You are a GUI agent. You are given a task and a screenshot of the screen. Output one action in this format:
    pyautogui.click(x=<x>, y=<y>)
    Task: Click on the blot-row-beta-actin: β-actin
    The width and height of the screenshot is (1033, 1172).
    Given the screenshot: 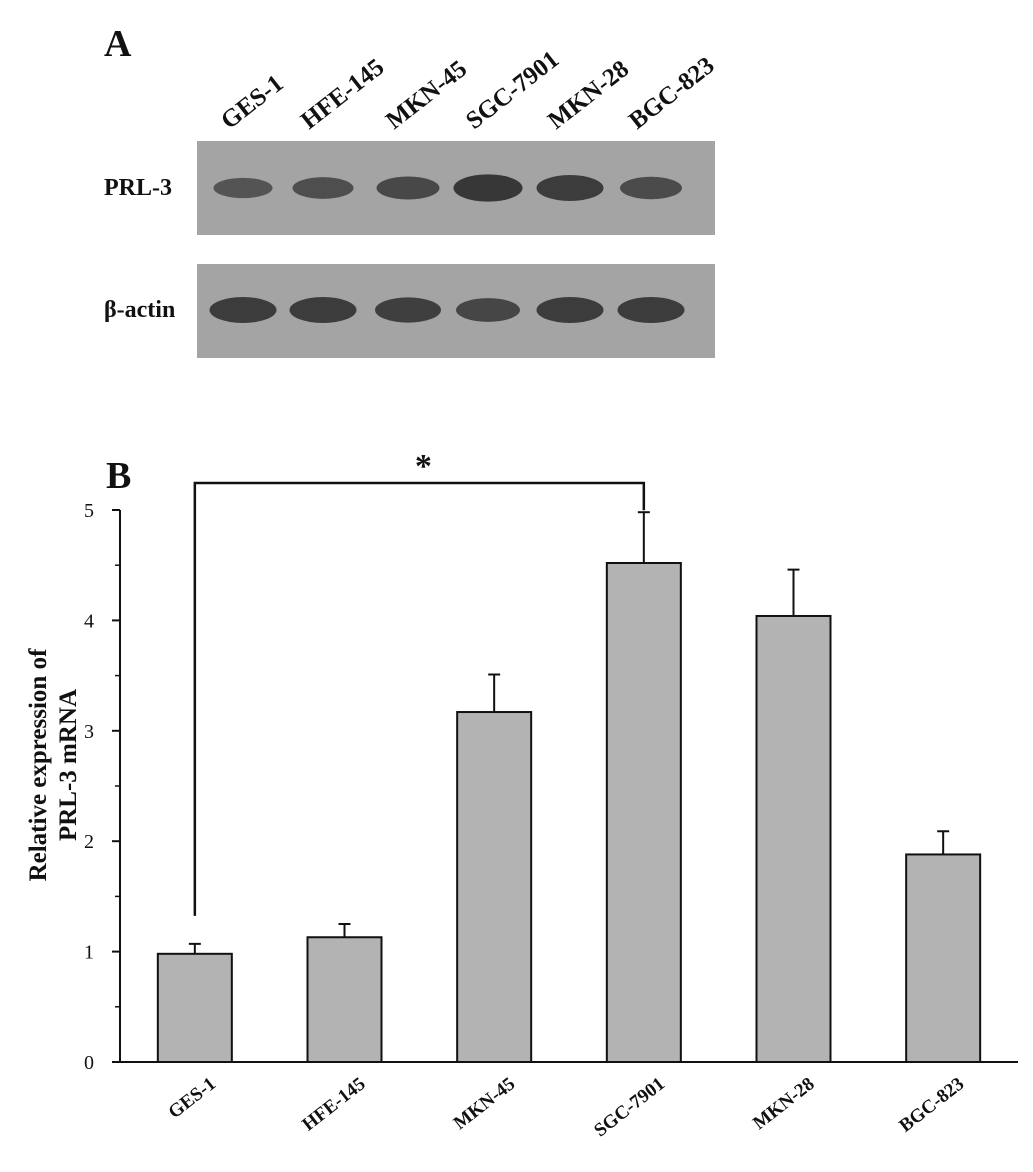 What is the action you would take?
    pyautogui.click(x=409, y=311)
    